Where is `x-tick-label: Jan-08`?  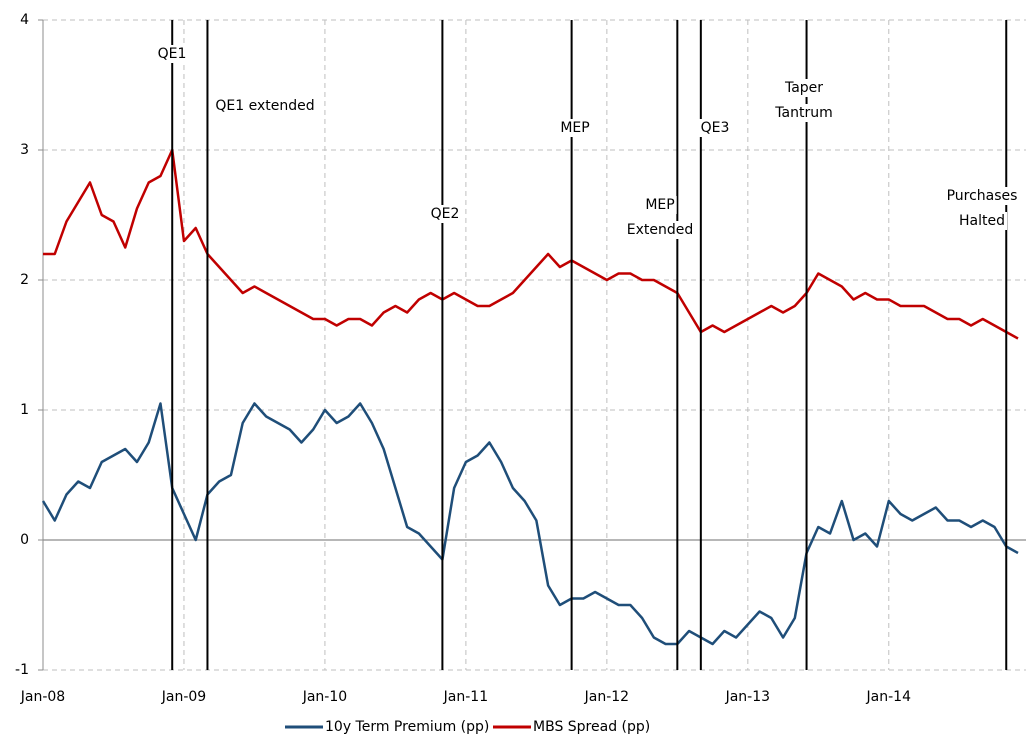 x-tick-label: Jan-08 is located at coordinates (42, 697).